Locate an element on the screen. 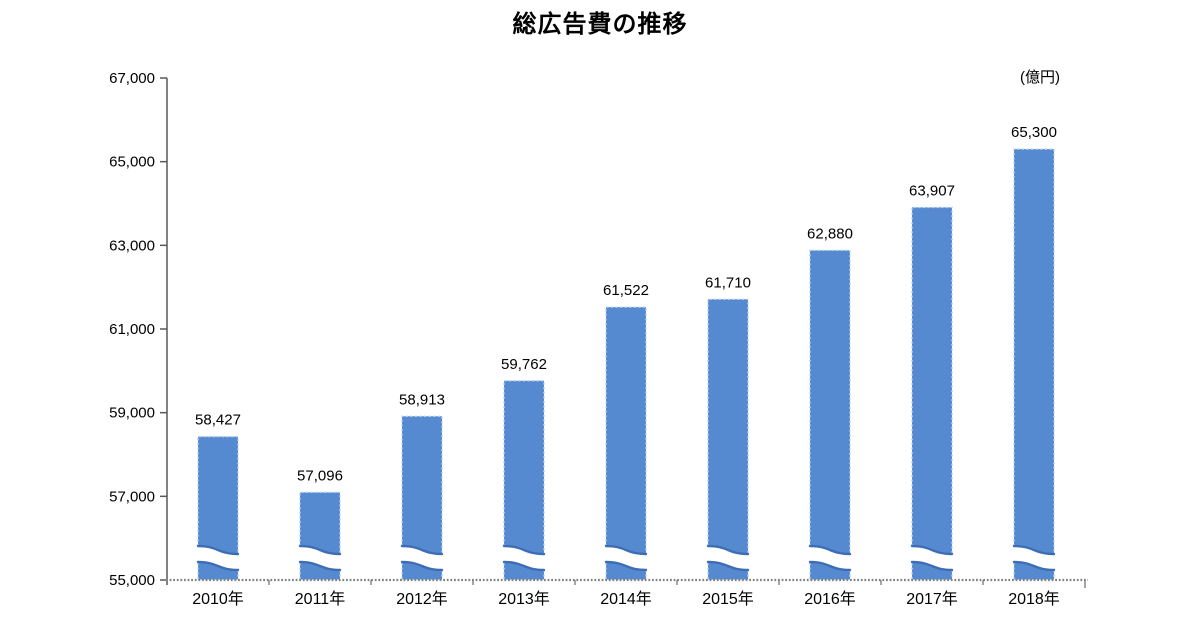 The height and width of the screenshot is (630, 1200). bar-data-label: 65,300 is located at coordinates (1034, 132).